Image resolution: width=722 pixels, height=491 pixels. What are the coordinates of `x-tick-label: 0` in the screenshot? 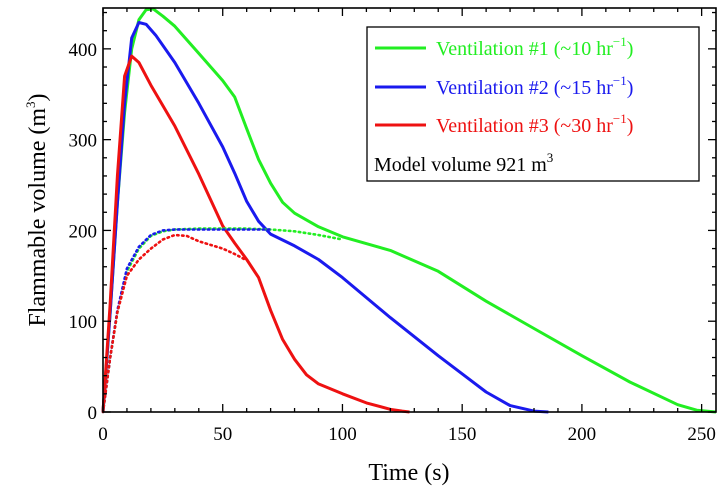 It's located at (103, 434).